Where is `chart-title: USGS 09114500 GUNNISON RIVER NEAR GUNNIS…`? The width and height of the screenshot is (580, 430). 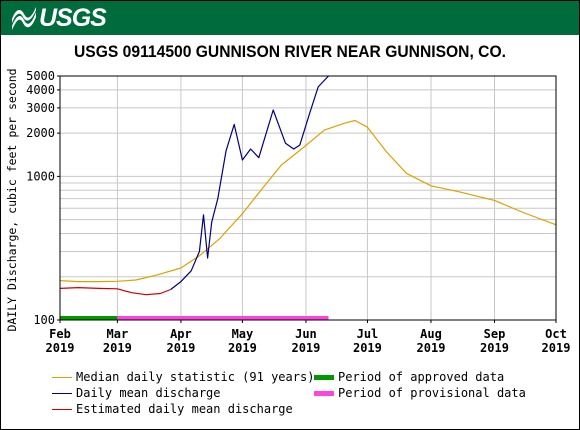
chart-title: USGS 09114500 GUNNISON RIVER NEAR GUNNIS… is located at coordinates (290, 51).